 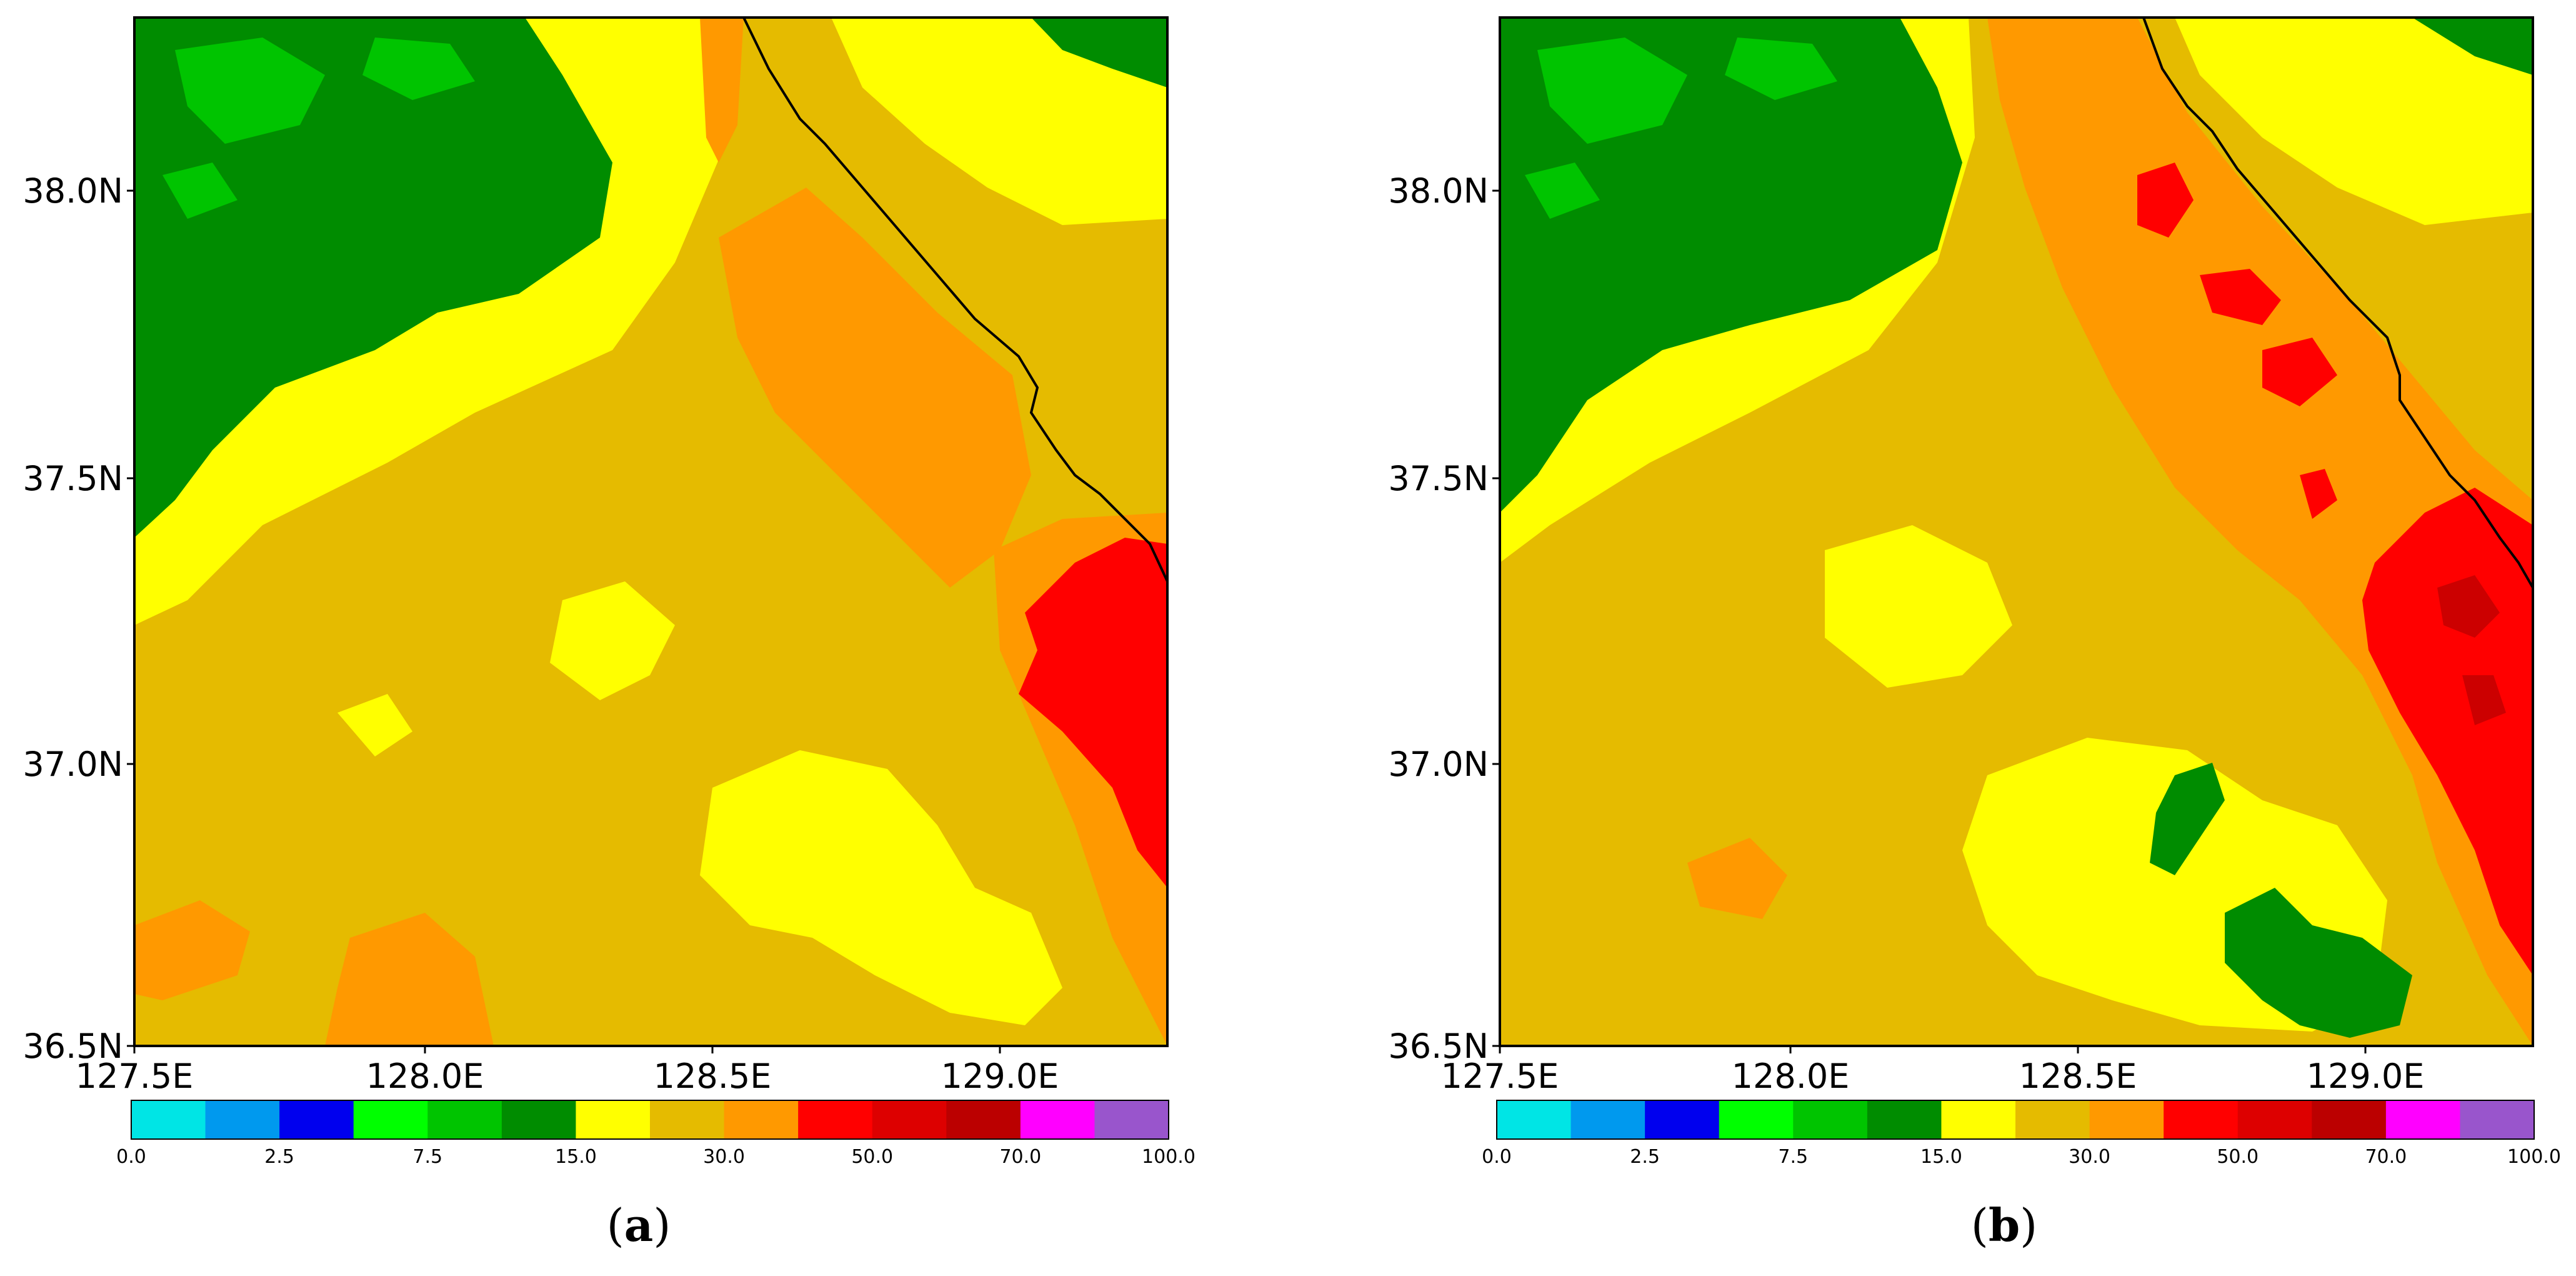 I want to click on lat-tick-a-0: 38.0N, so click(x=72, y=191).